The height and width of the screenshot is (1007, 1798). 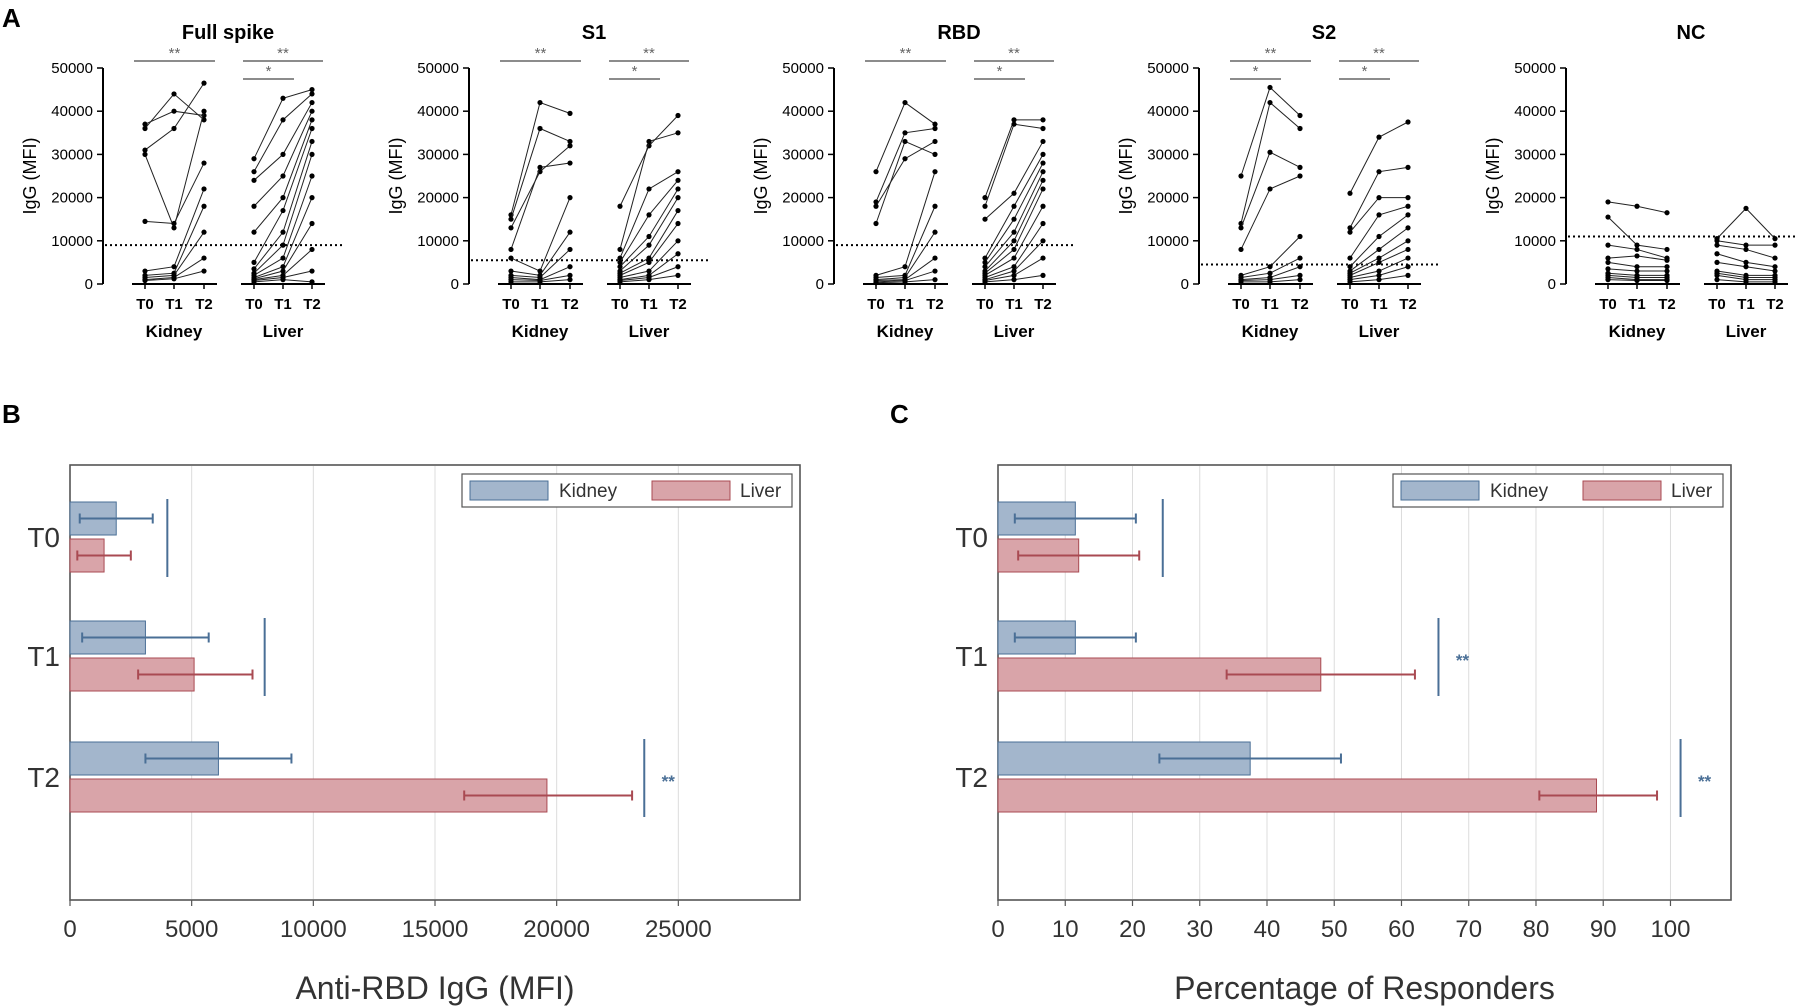 I want to click on group-label-kidney-A3: Kidney, so click(x=1270, y=331).